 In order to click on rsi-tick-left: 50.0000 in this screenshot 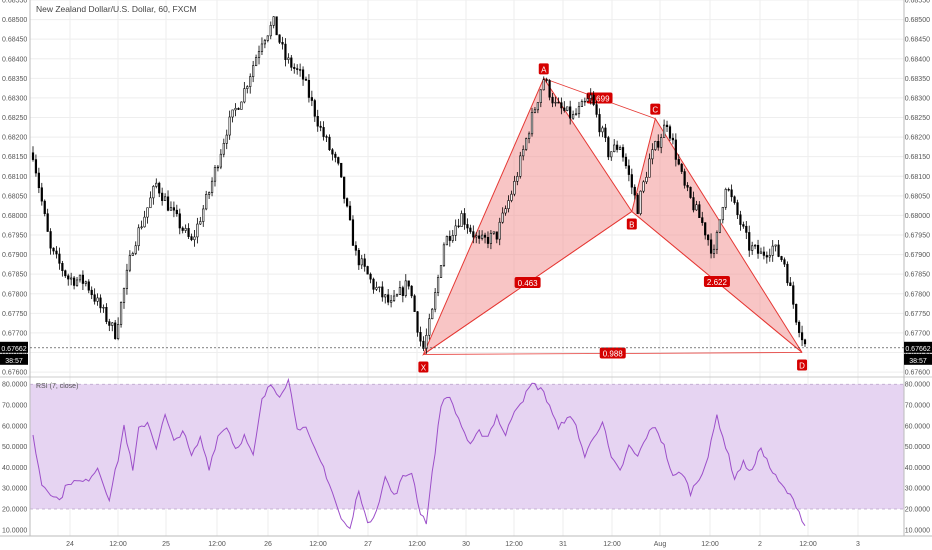, I will do `click(14, 447)`.